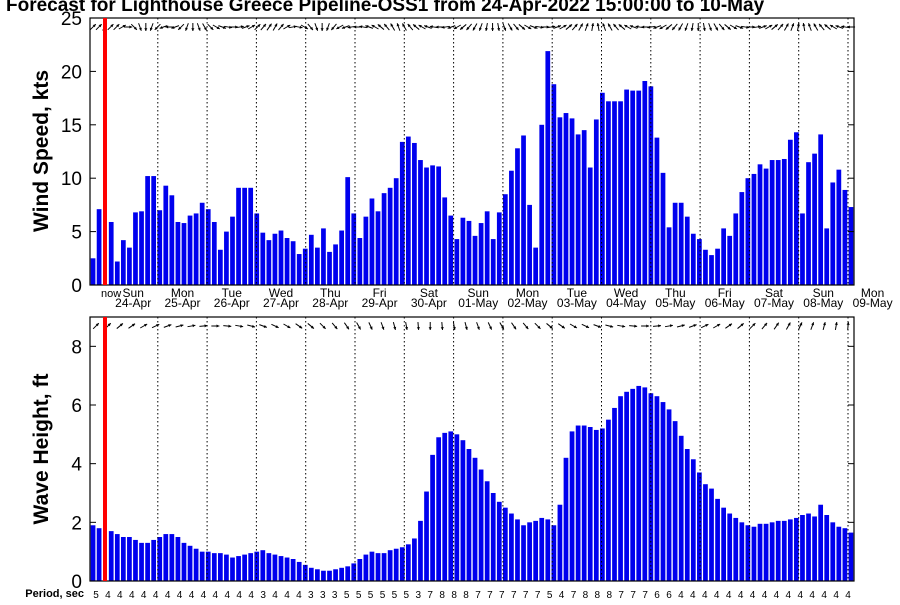 The image size is (900, 605). What do you see at coordinates (725, 303) in the screenshot?
I see `day-date-label: 06-May` at bounding box center [725, 303].